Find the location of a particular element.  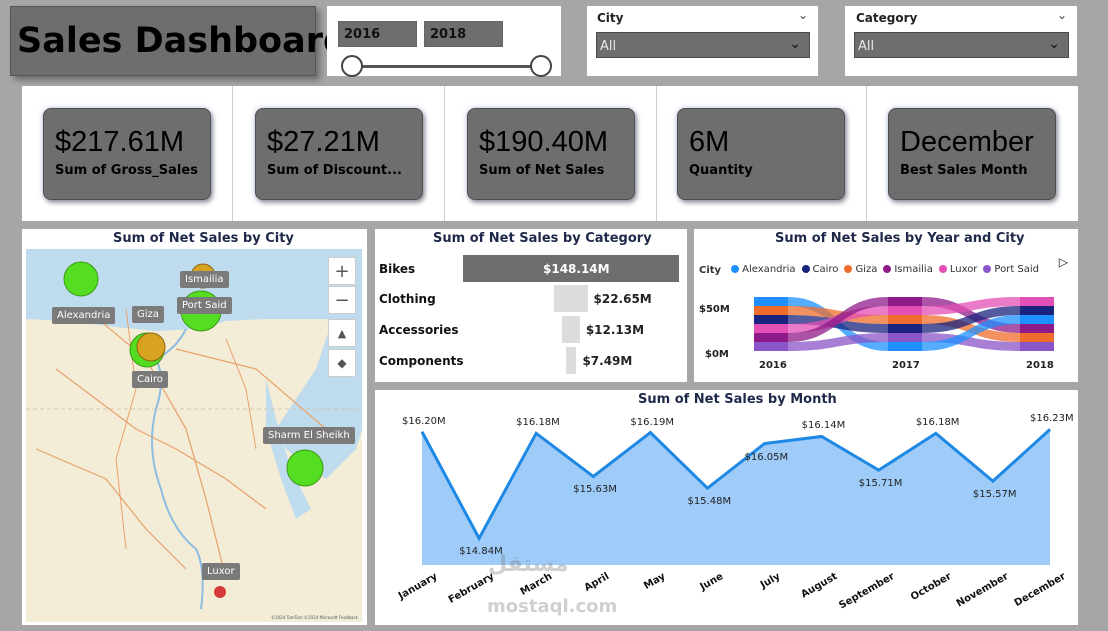

legend-item: Ismailia is located at coordinates (908, 269).